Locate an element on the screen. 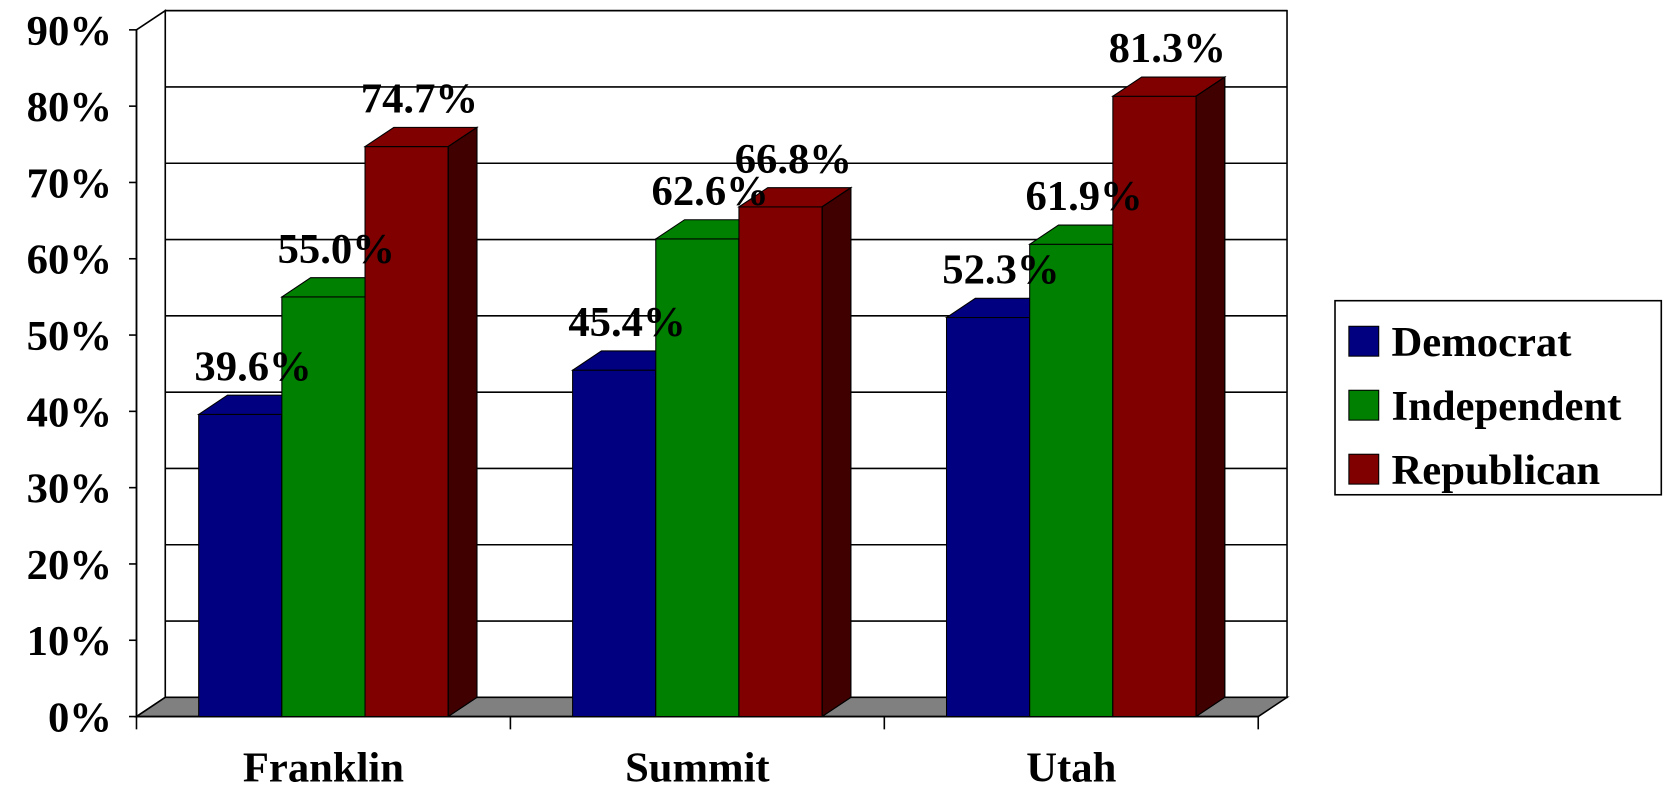 The image size is (1672, 785). data-label: 52.3% is located at coordinates (1000, 269).